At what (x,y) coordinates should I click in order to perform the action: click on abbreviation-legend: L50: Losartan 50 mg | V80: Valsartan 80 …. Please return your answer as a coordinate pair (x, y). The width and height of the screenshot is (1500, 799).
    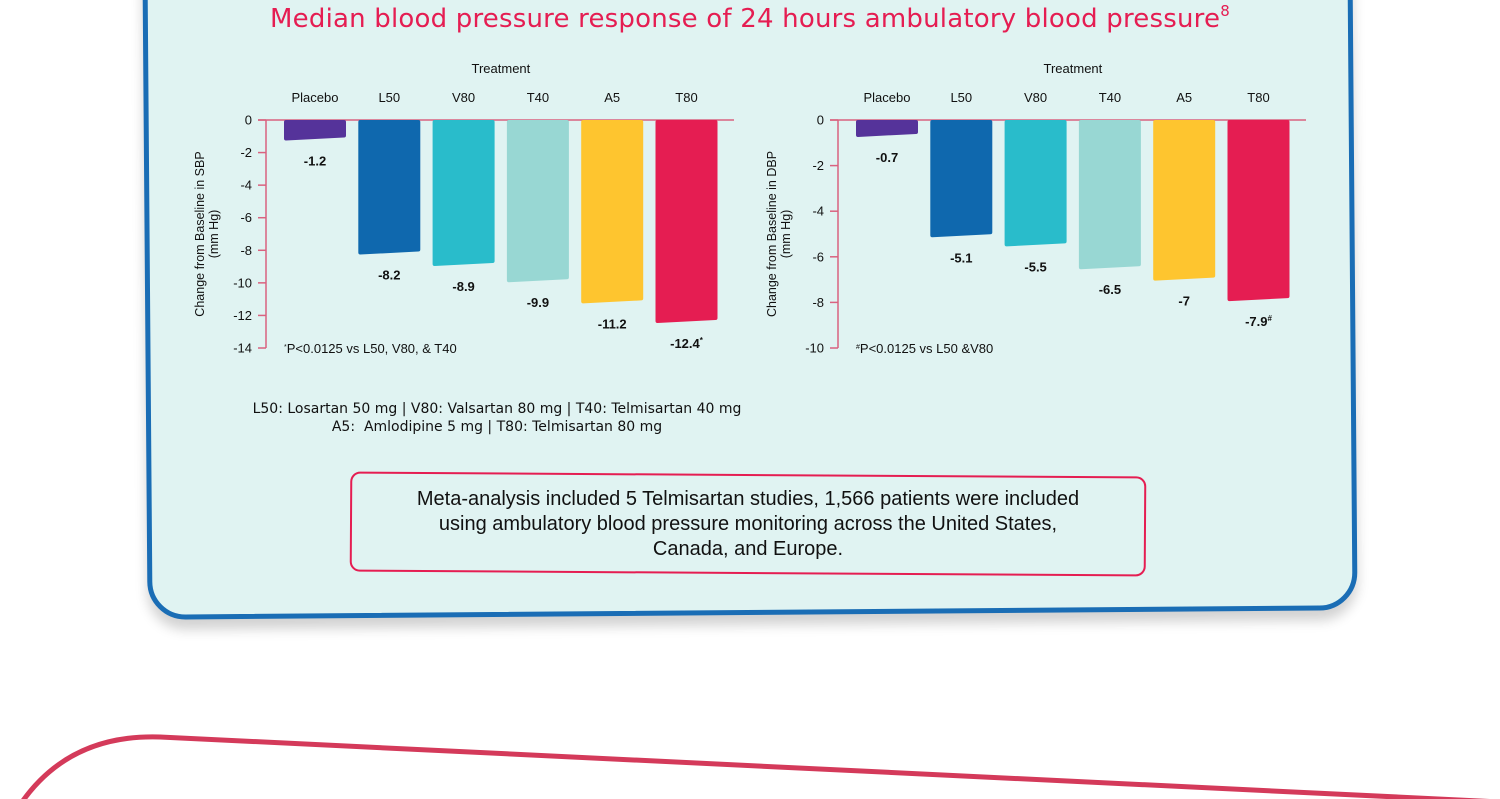
    Looking at the image, I should click on (497, 418).